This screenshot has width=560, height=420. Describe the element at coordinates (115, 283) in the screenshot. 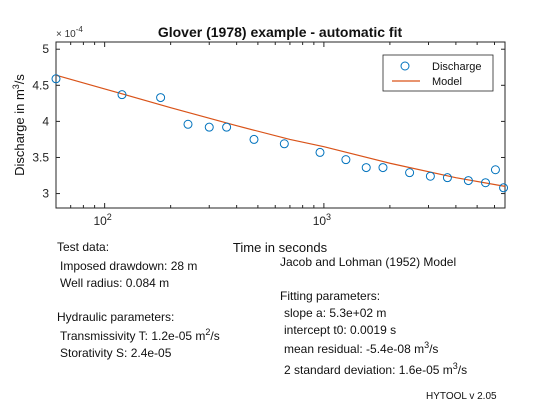

I see `well-radius-text: Well radius: 0.084 m` at that location.